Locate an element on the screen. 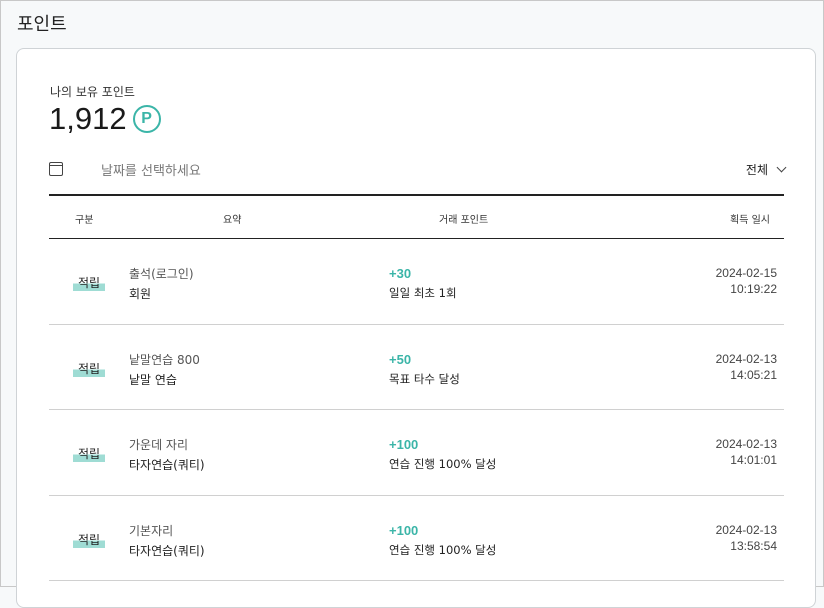 This screenshot has height=608, width=824. summary-sub: 회원 is located at coordinates (140, 294).